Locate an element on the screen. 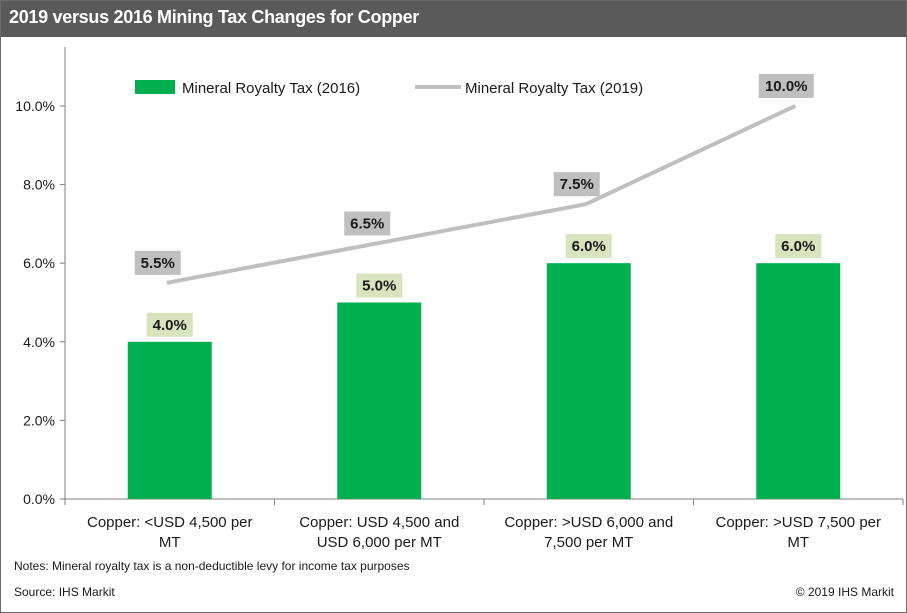 The height and width of the screenshot is (613, 907). x-tick-label: USD 6,000 per MT is located at coordinates (379, 542).